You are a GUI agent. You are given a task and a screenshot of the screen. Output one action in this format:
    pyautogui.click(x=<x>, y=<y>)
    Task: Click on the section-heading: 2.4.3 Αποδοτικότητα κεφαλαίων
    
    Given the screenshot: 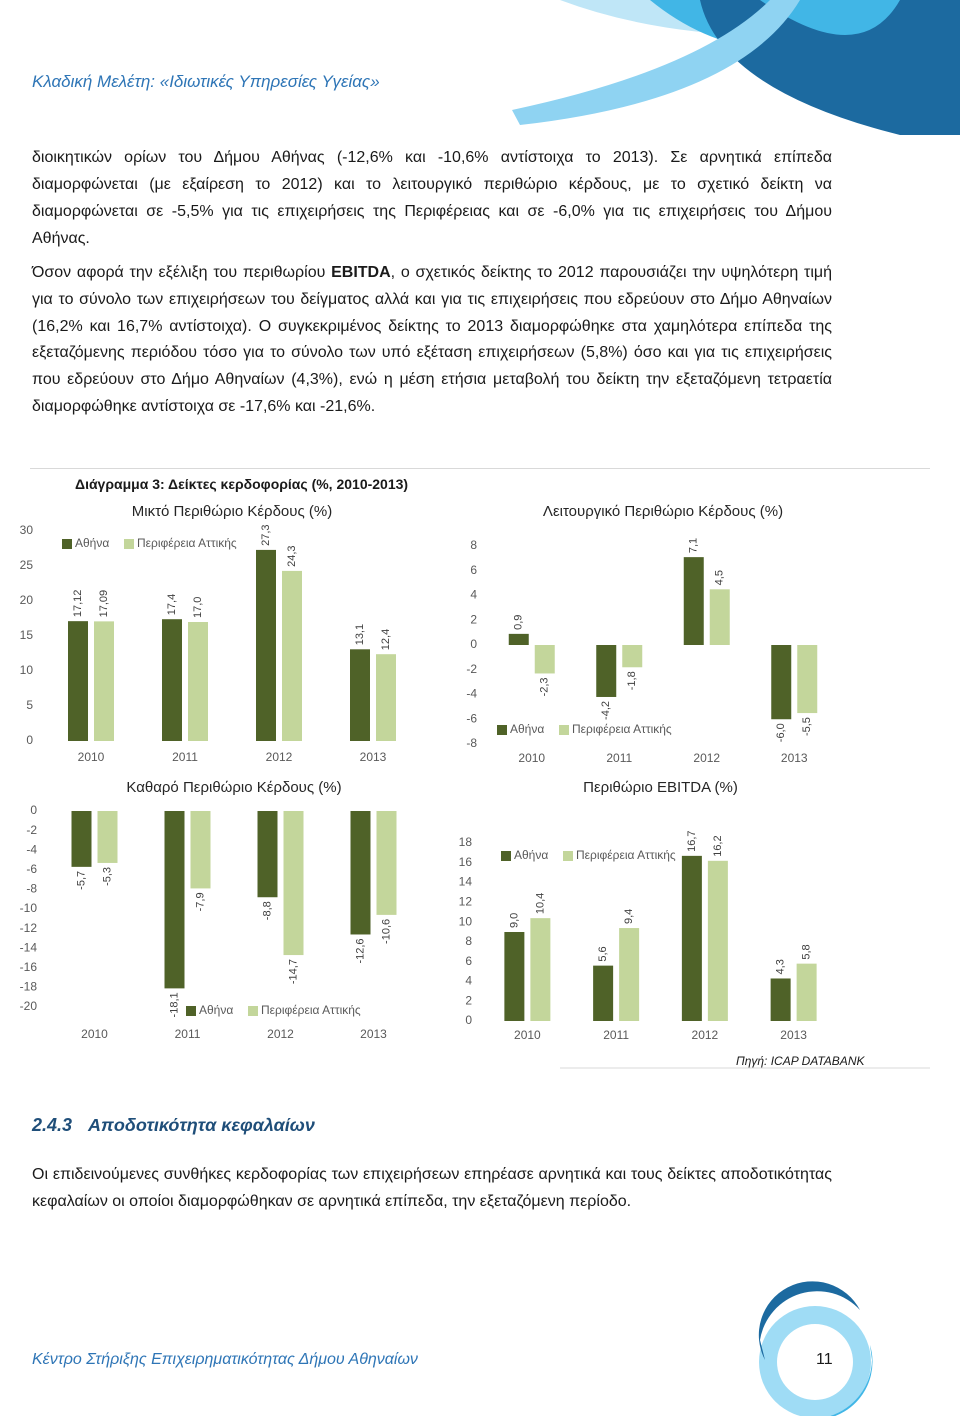 What is the action you would take?
    pyautogui.click(x=173, y=1125)
    